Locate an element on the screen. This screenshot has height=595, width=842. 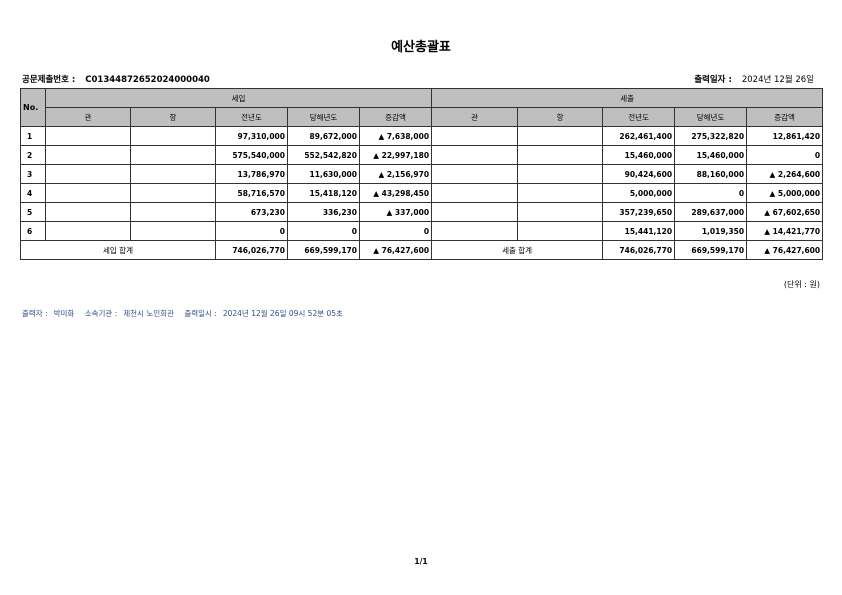
expense-cell: ▲ 67,602,650 is located at coordinates (785, 212).